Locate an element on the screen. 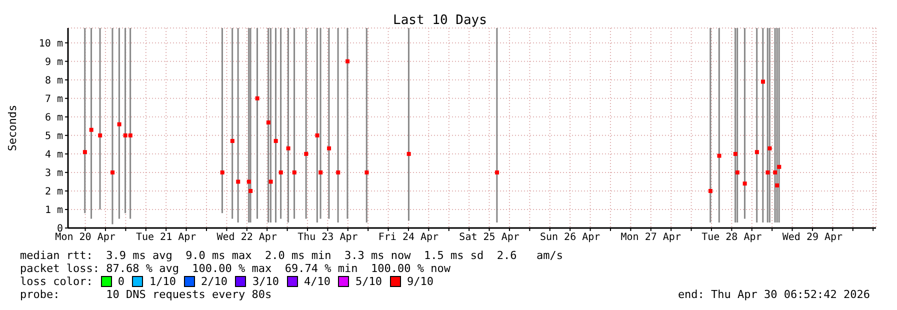 This screenshot has height=310, width=897. x-tick-label: Wed 22 Apr is located at coordinates (246, 238).